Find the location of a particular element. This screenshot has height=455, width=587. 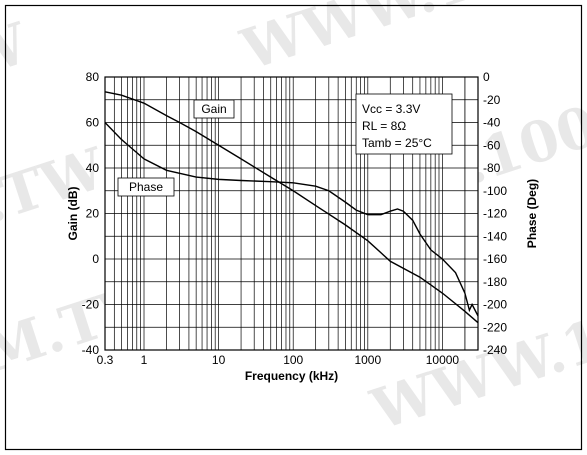

y-right-tick-label: -20 is located at coordinates (492, 100).